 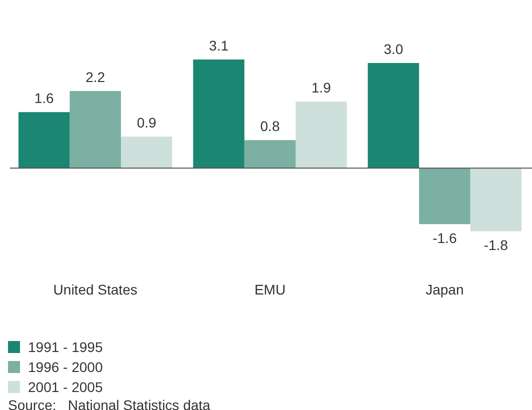 What do you see at coordinates (394, 48) in the screenshot?
I see `data-label: 3.0` at bounding box center [394, 48].